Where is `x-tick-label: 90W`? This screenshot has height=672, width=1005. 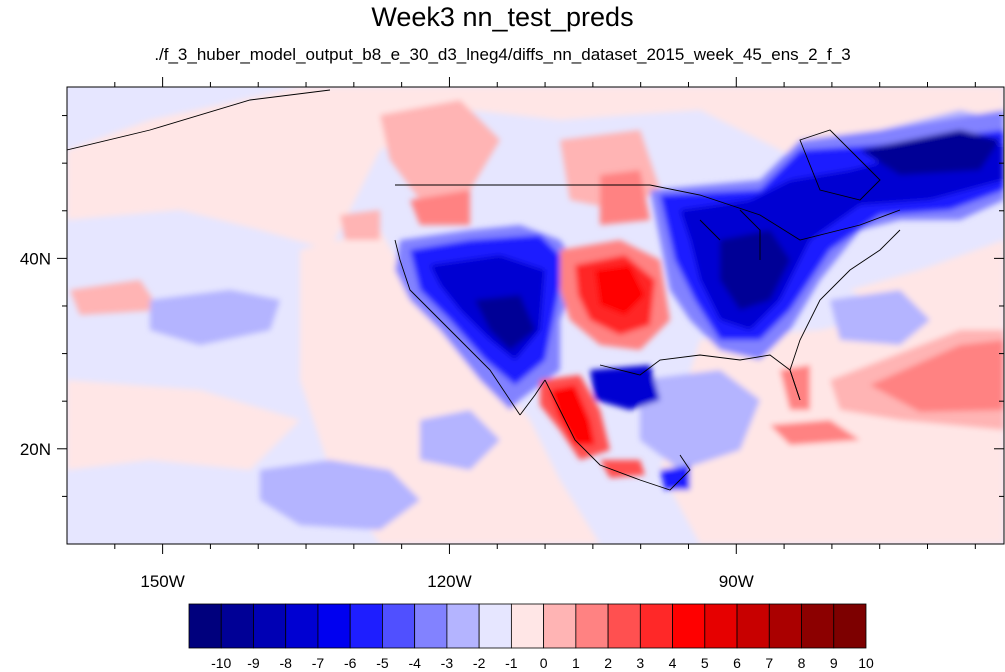
x-tick-label: 90W is located at coordinates (736, 581).